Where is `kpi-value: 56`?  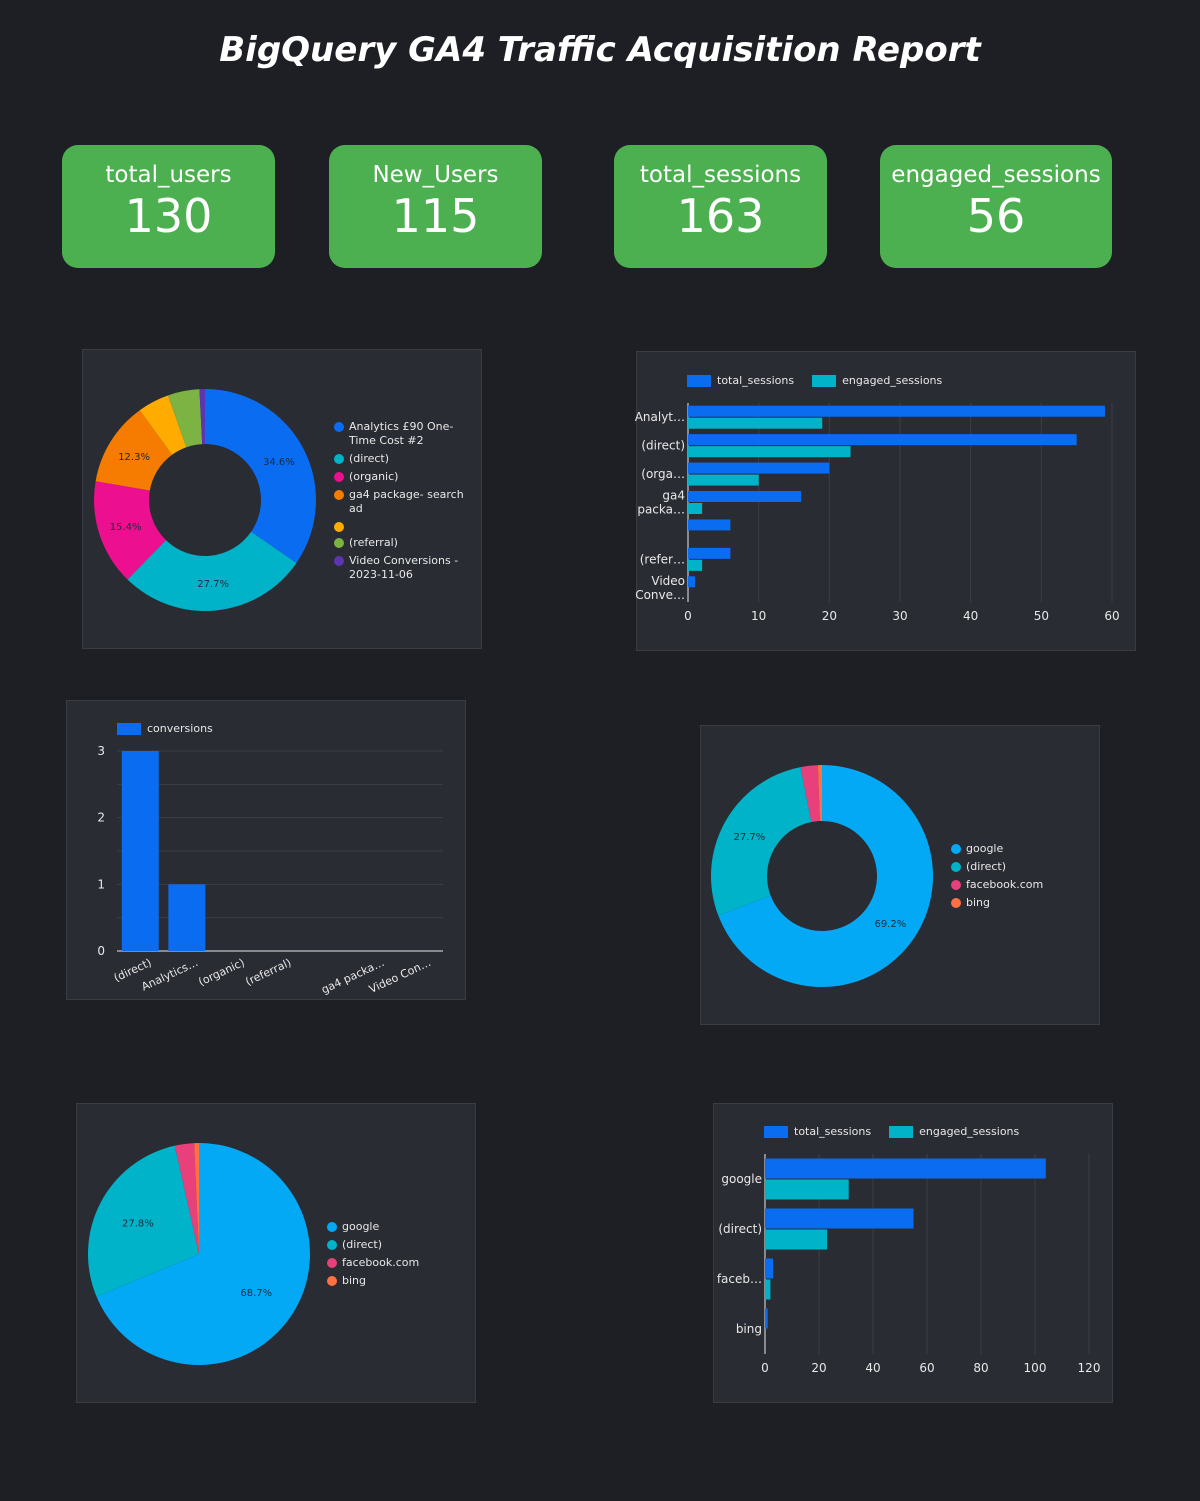 kpi-value: 56 is located at coordinates (996, 216).